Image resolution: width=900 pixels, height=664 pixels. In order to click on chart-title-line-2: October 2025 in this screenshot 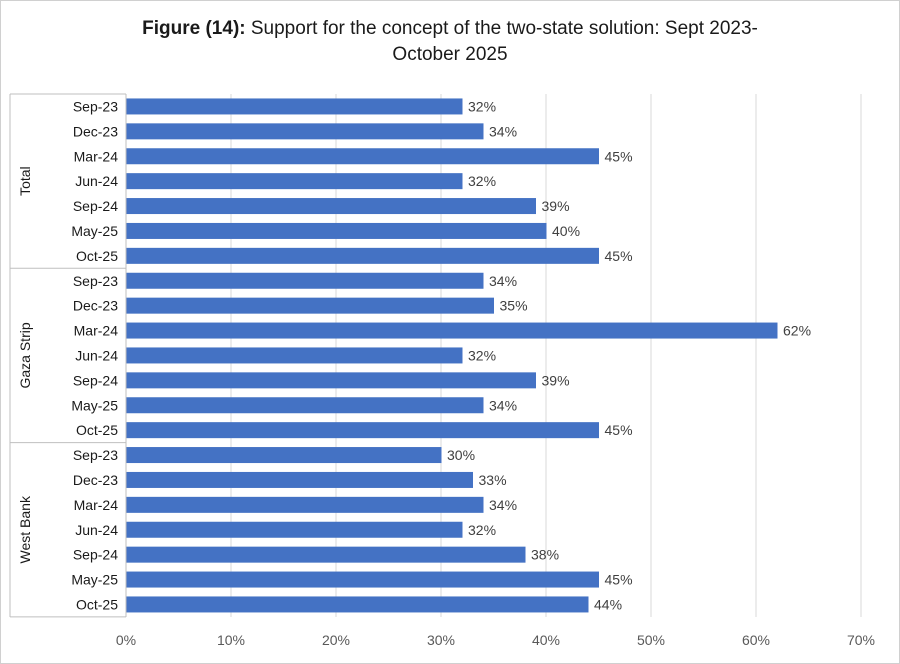, I will do `click(450, 54)`.